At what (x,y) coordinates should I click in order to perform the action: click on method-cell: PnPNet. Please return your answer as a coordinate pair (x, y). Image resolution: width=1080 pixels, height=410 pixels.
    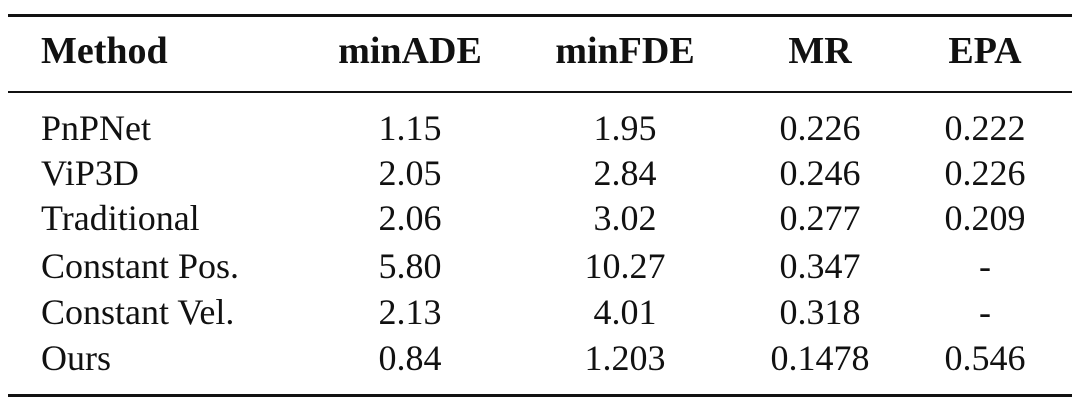
    Looking at the image, I should click on (96, 128).